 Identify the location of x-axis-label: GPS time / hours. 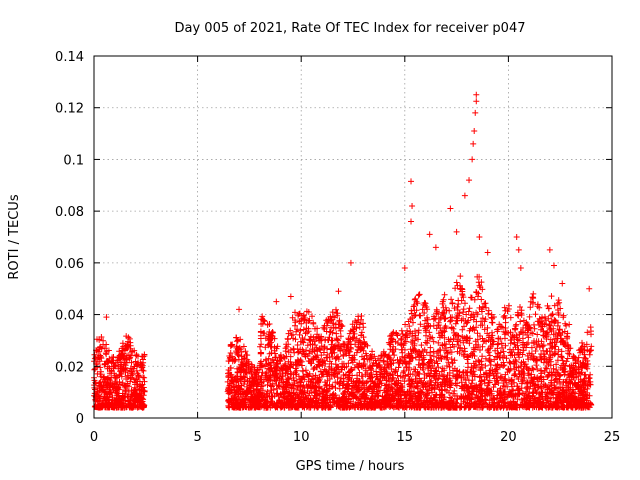
(350, 466).